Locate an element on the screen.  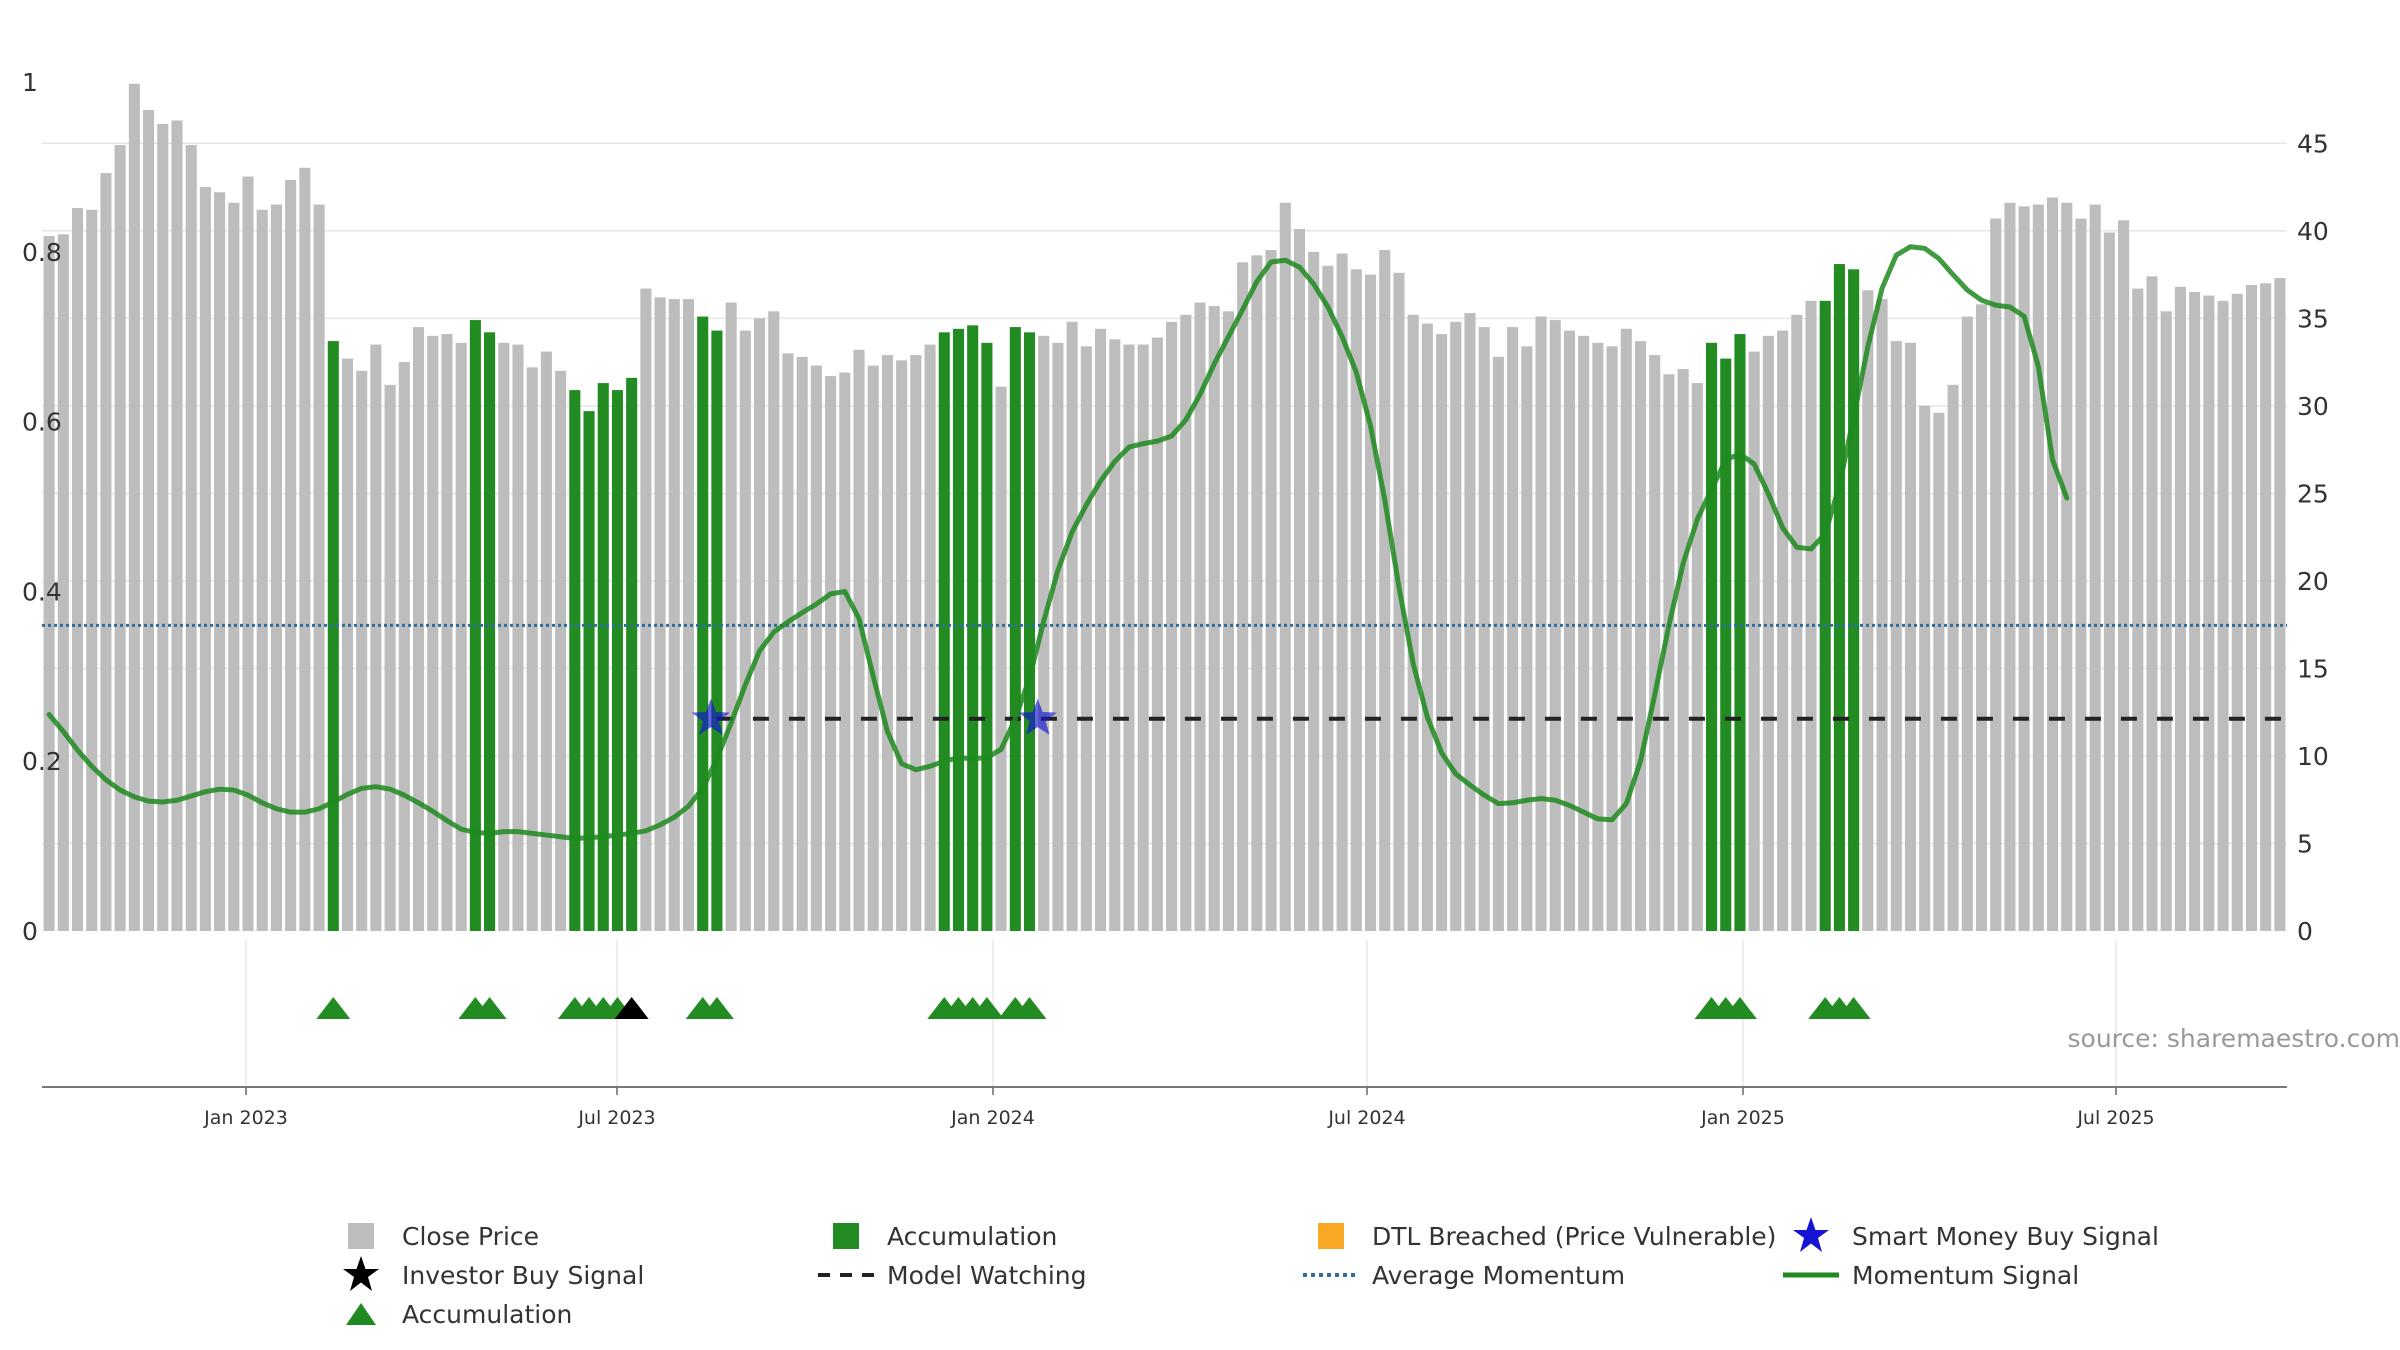
right-axis-tick-label: 40 is located at coordinates (2313, 231).